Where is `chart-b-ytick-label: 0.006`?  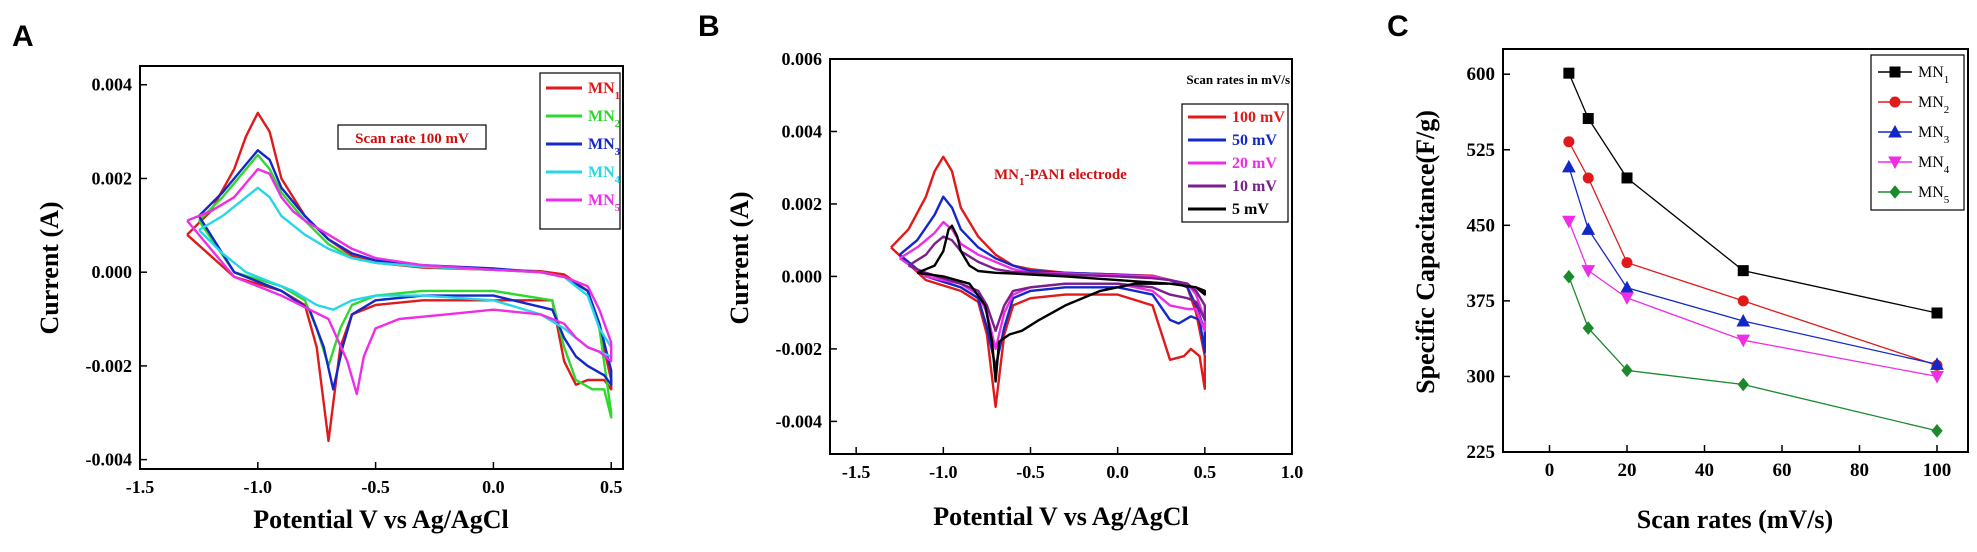 chart-b-ytick-label: 0.006 is located at coordinates (802, 59).